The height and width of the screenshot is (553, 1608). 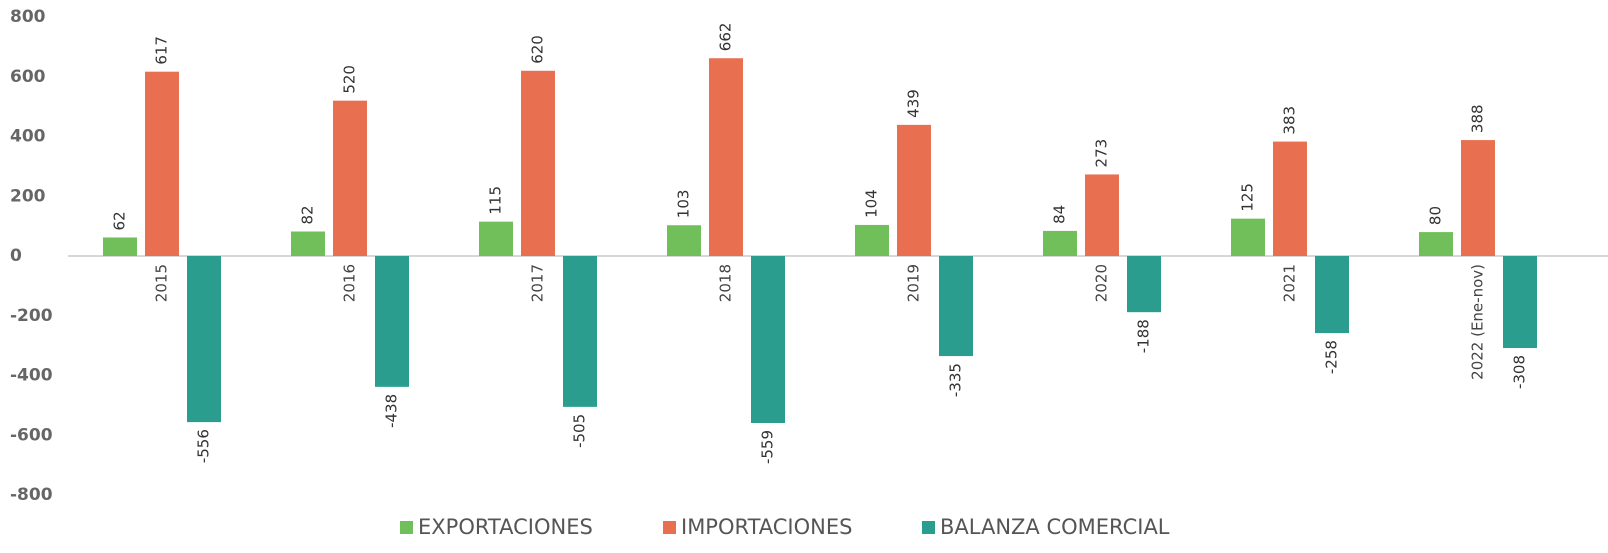 I want to click on y-tick-label: -800, so click(x=31, y=495).